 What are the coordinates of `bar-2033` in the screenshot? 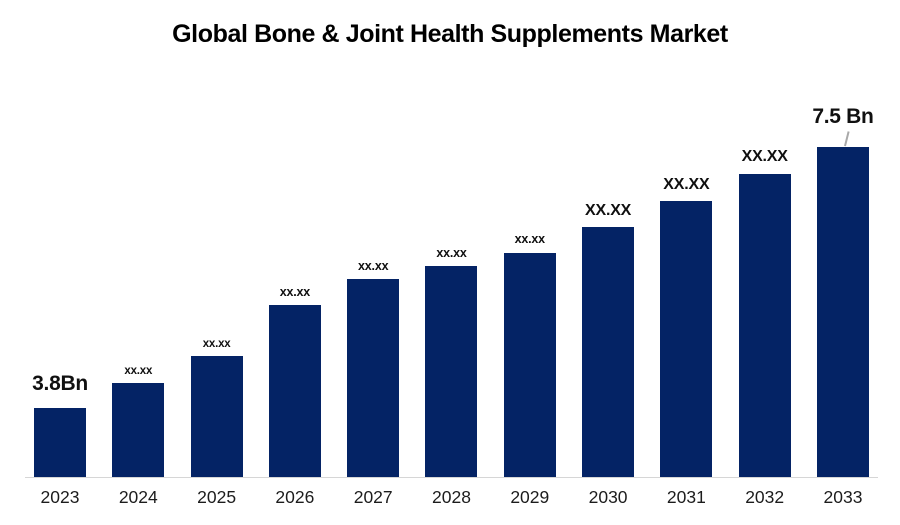 It's located at (842, 312).